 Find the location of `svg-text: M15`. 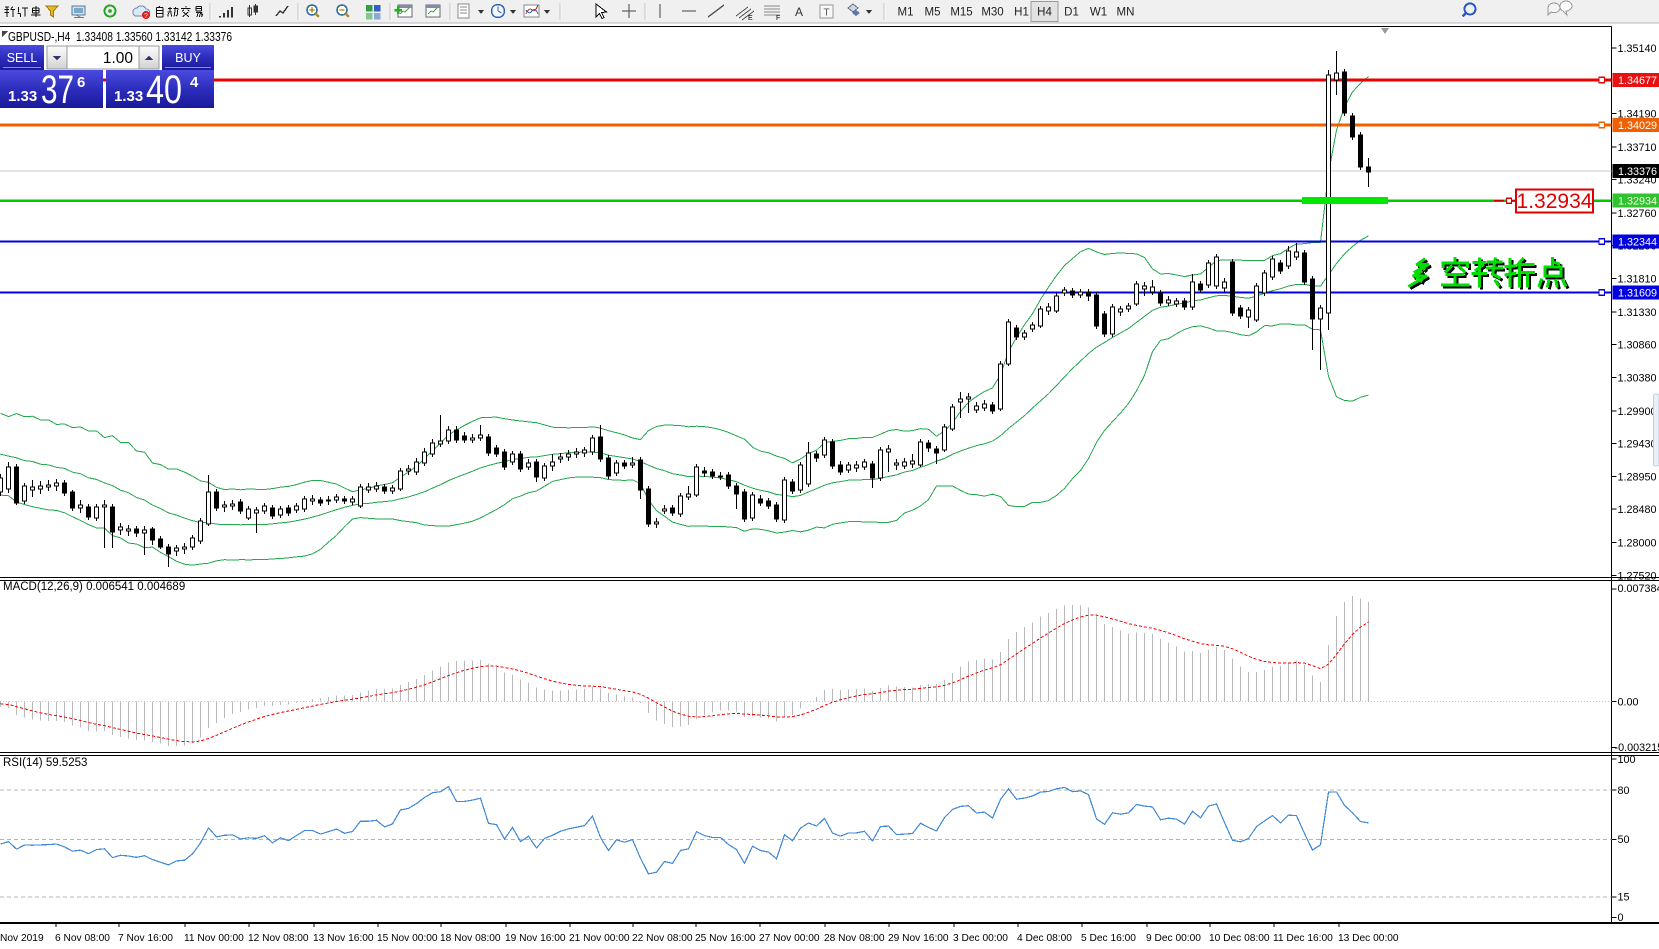

svg-text: M15 is located at coordinates (961, 13).